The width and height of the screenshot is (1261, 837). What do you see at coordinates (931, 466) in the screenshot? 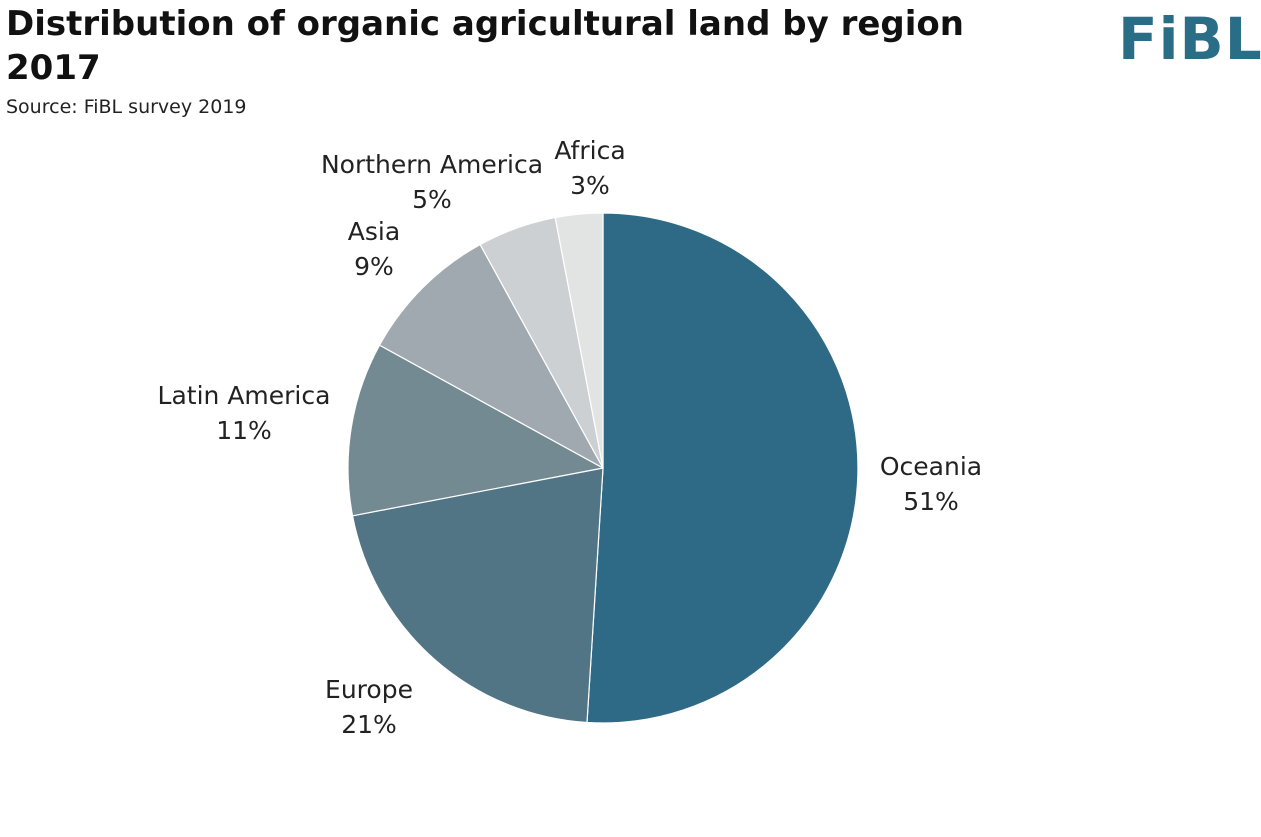
I see `slice-label-oceania: Oceania` at bounding box center [931, 466].